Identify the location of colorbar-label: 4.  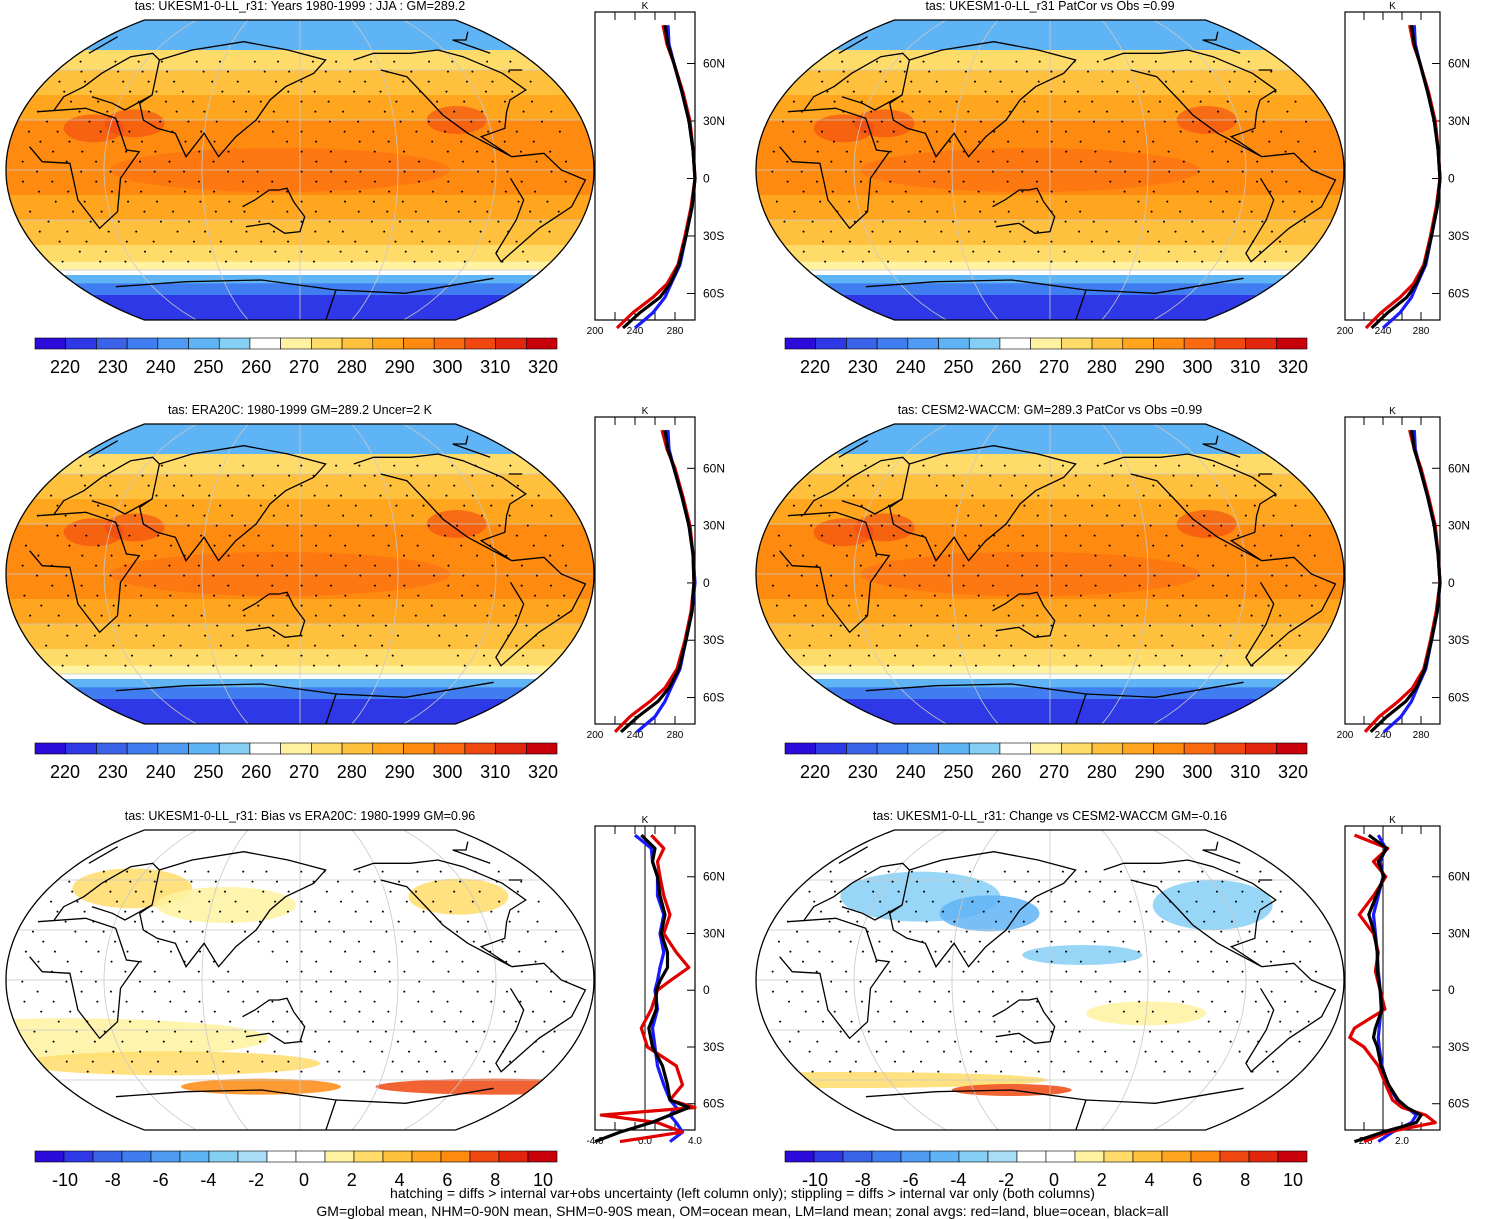
(400, 1180).